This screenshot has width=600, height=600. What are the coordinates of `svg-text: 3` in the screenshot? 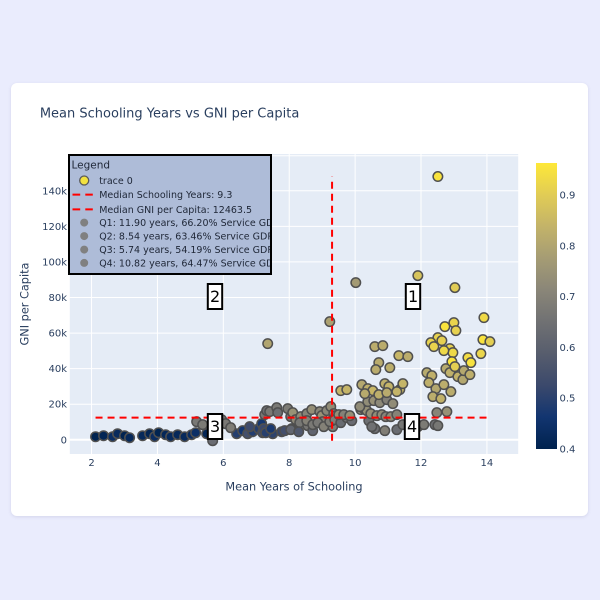 It's located at (215, 426).